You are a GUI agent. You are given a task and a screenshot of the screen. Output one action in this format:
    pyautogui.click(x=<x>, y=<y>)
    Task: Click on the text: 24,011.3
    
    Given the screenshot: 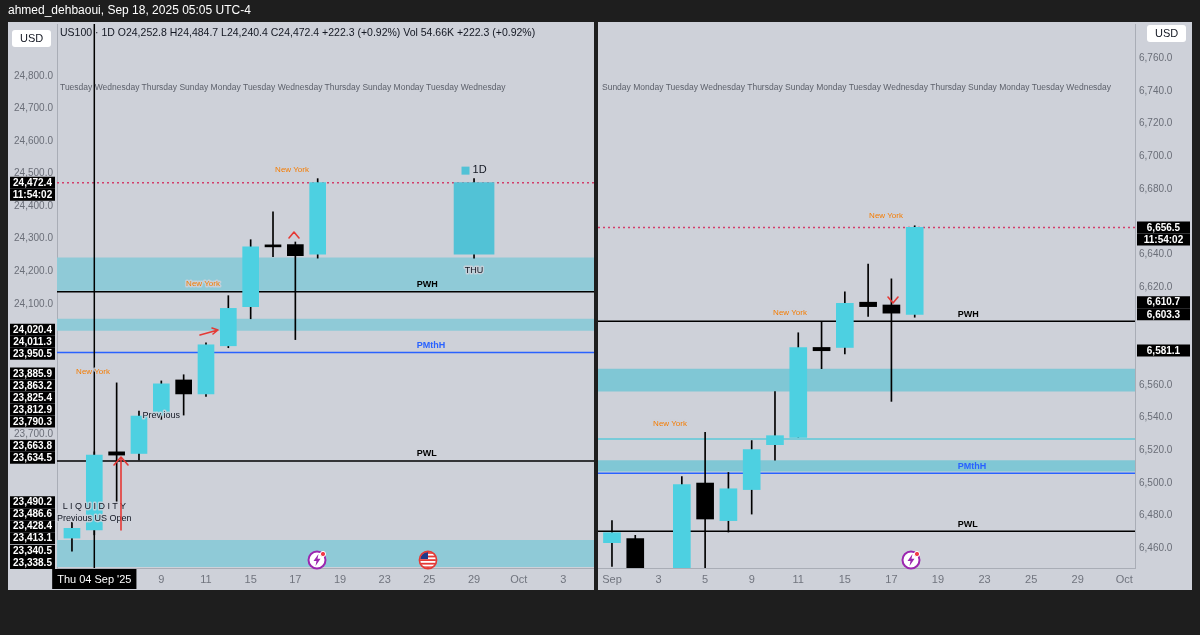 What is the action you would take?
    pyautogui.click(x=33, y=341)
    